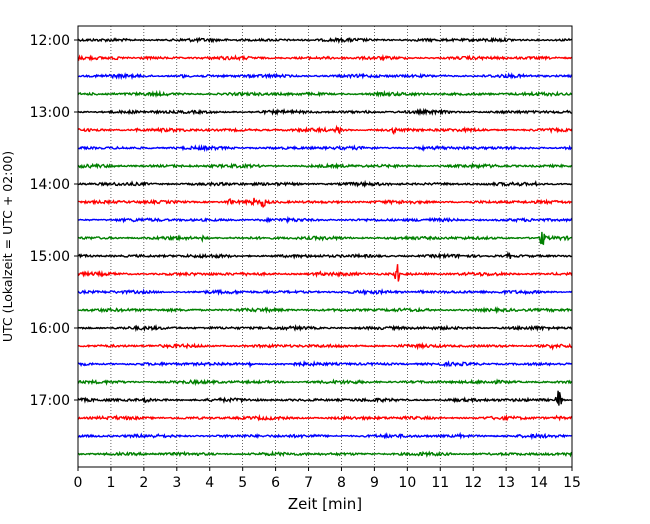 Image resolution: width=650 pixels, height=524 pixels. I want to click on x-tick-label: 10, so click(407, 483).